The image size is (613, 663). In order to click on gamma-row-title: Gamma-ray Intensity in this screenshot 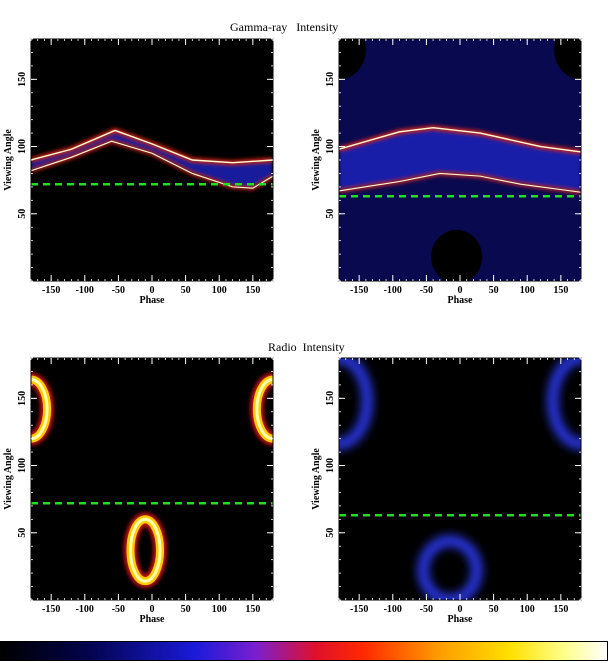, I will do `click(284, 27)`.